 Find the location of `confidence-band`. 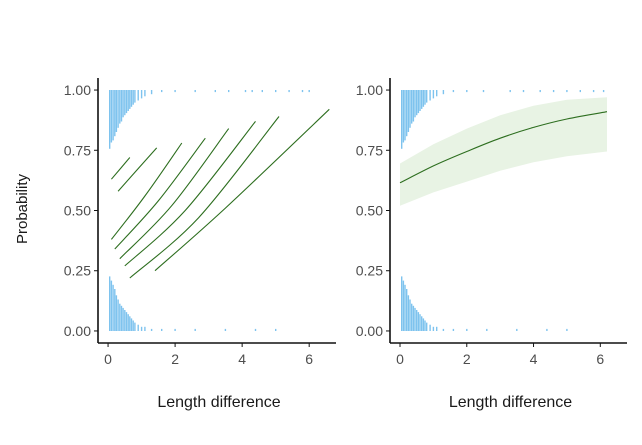

confidence-band is located at coordinates (503, 151).